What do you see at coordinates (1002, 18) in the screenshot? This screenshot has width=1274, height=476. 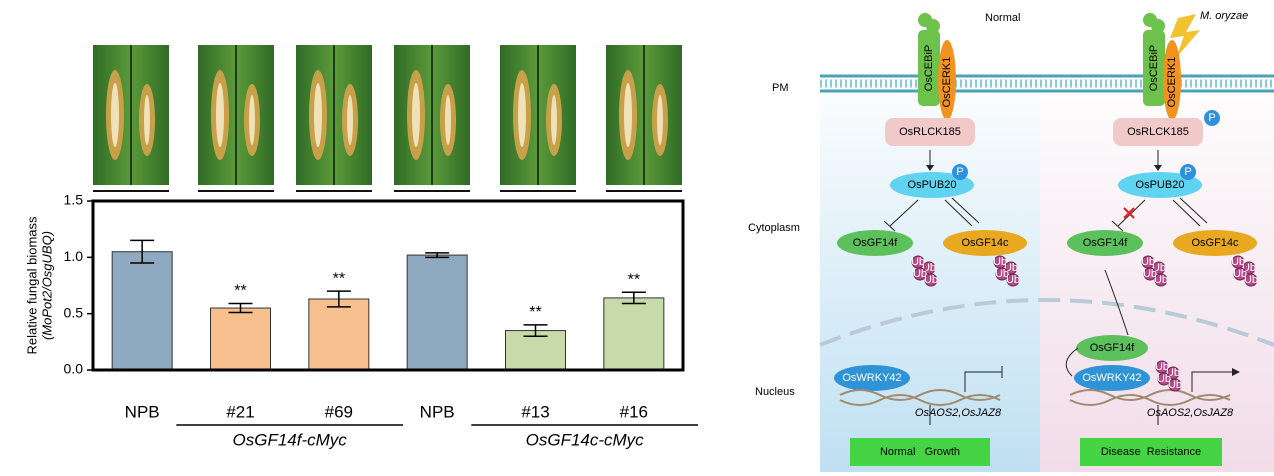 I see `panel-title: Normal` at bounding box center [1002, 18].